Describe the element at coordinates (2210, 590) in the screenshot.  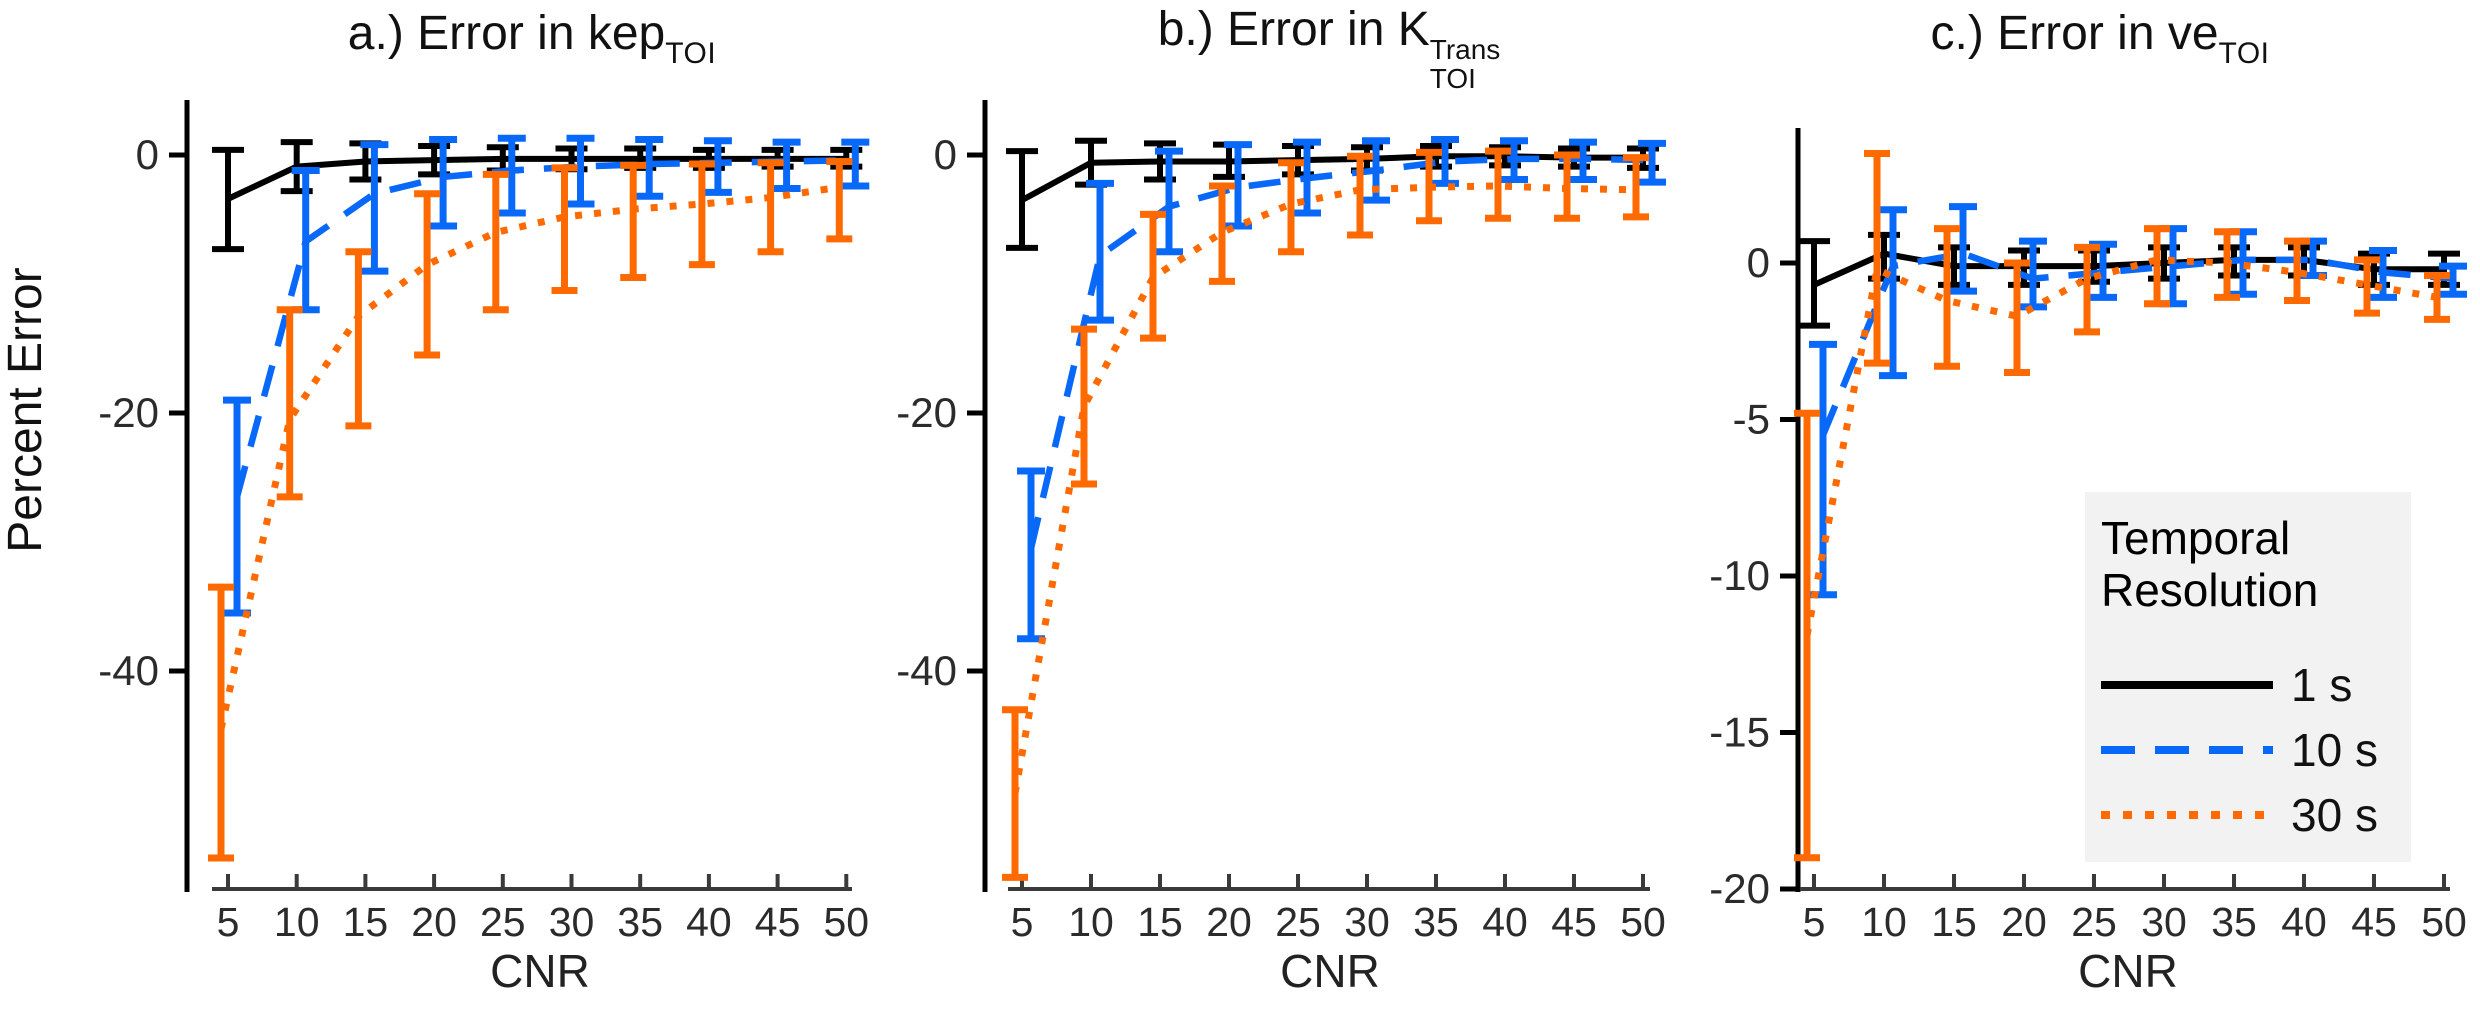
I see `legend-title-line2: Resolution` at that location.